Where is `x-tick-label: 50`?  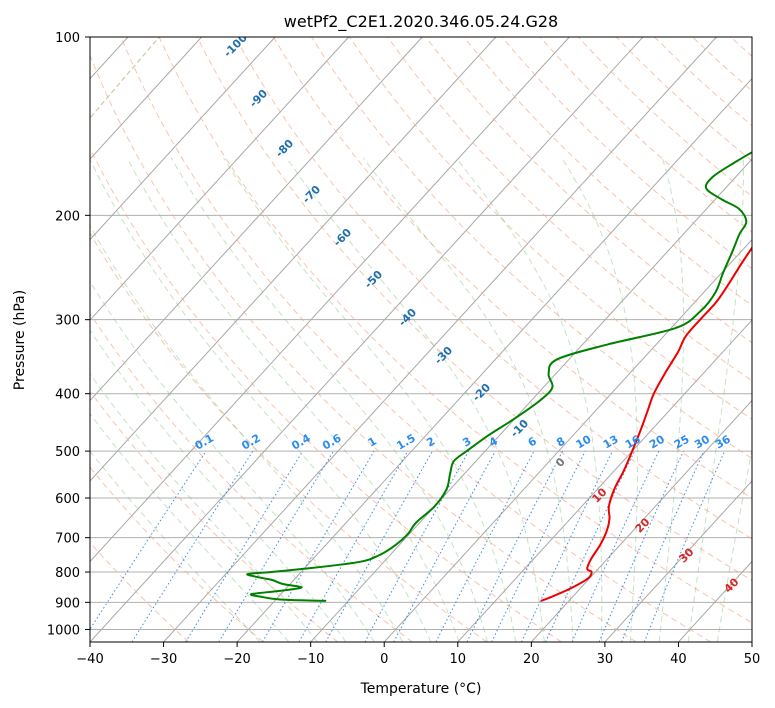
x-tick-label: 50 is located at coordinates (752, 659).